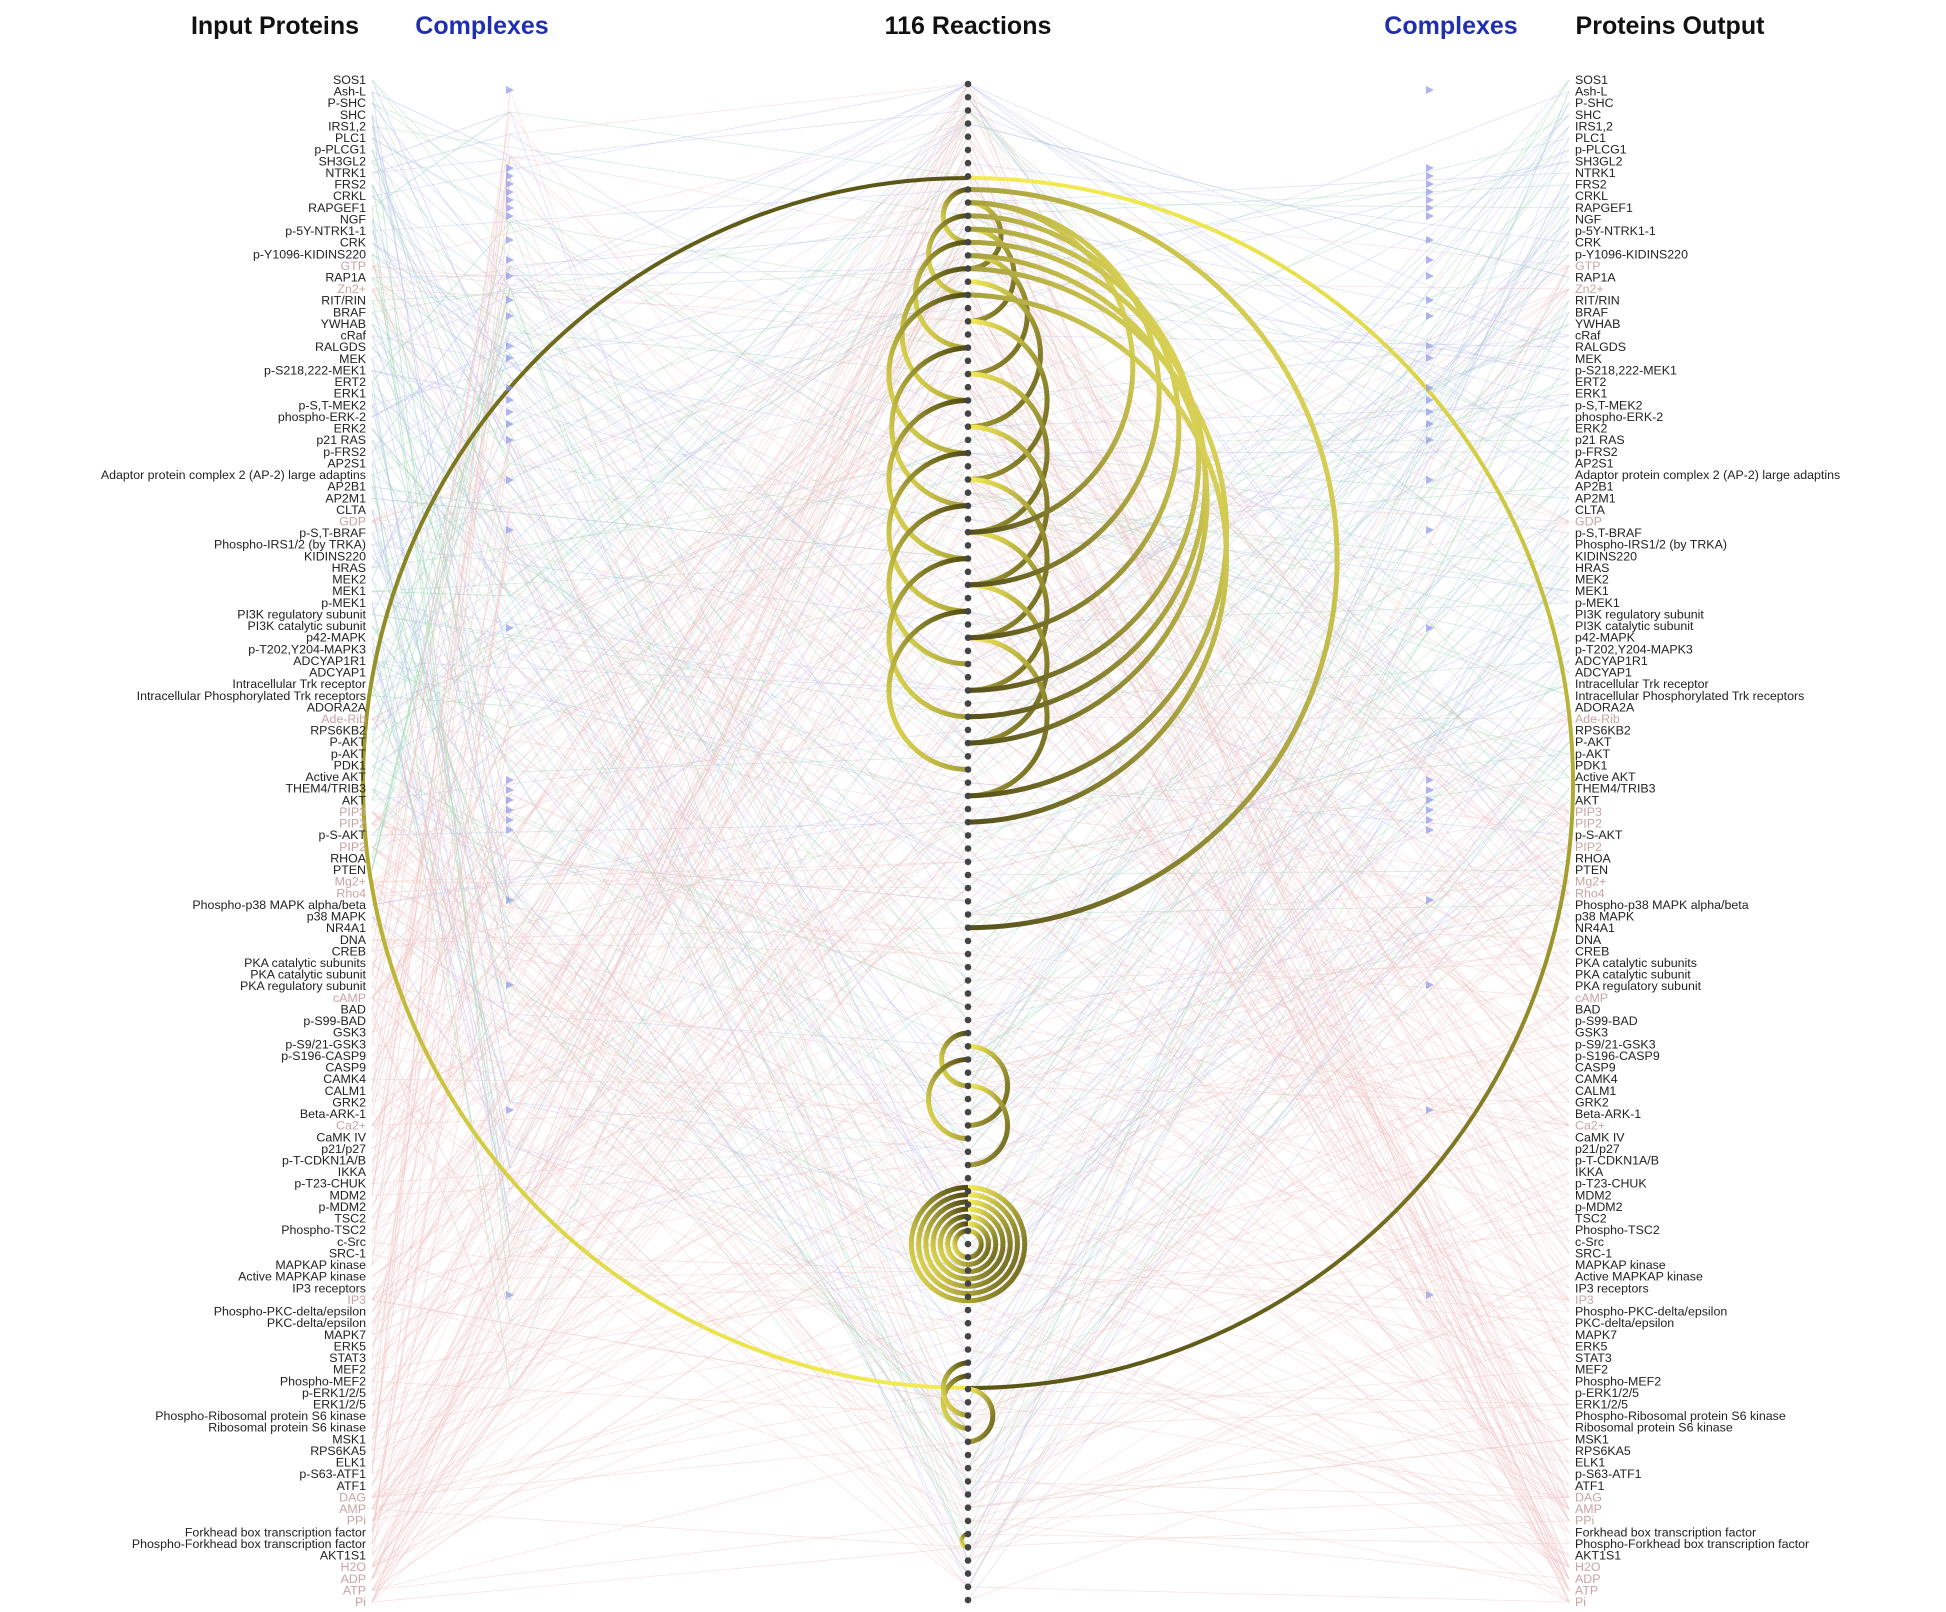  I want to click on output-protein-label: p21 RAS, so click(1600, 440).